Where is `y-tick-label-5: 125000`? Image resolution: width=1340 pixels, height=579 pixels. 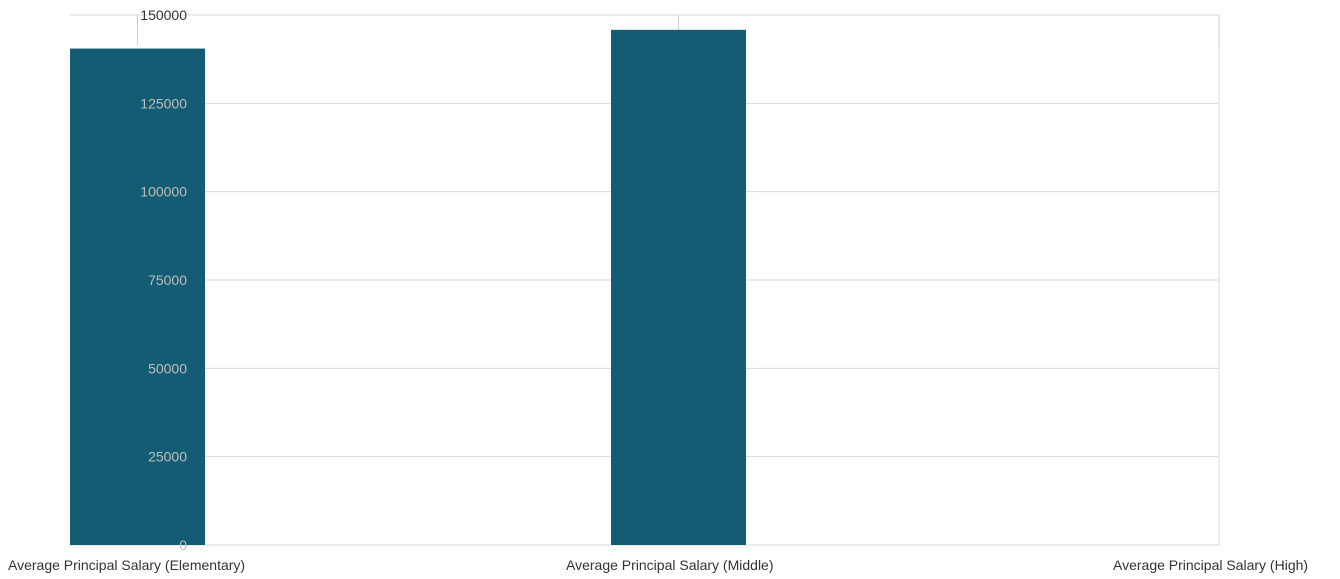 y-tick-label-5: 125000 is located at coordinates (163, 103).